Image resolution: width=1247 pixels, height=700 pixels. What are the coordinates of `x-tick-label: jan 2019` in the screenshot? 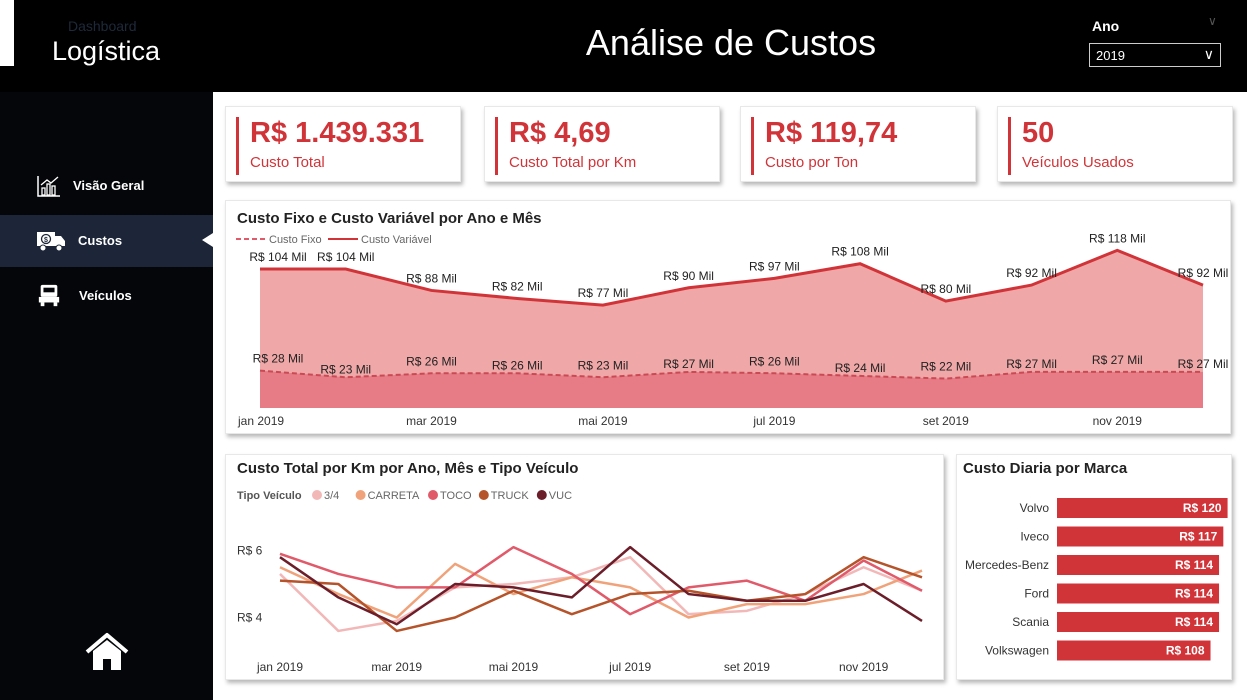 It's located at (260, 421).